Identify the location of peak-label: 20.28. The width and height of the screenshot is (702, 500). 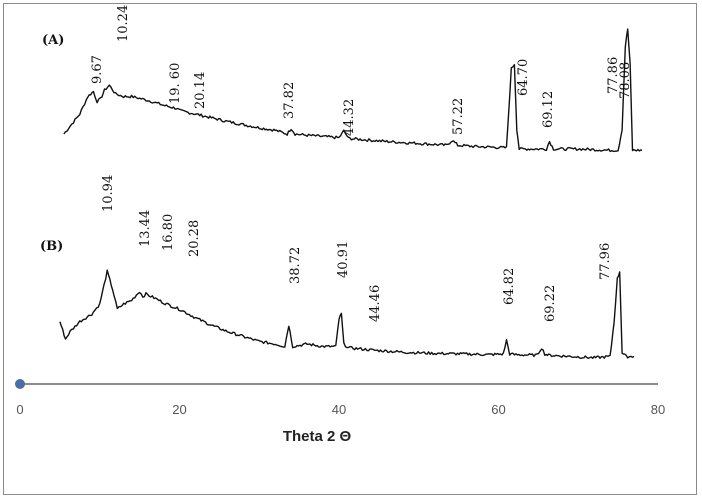
(194, 238).